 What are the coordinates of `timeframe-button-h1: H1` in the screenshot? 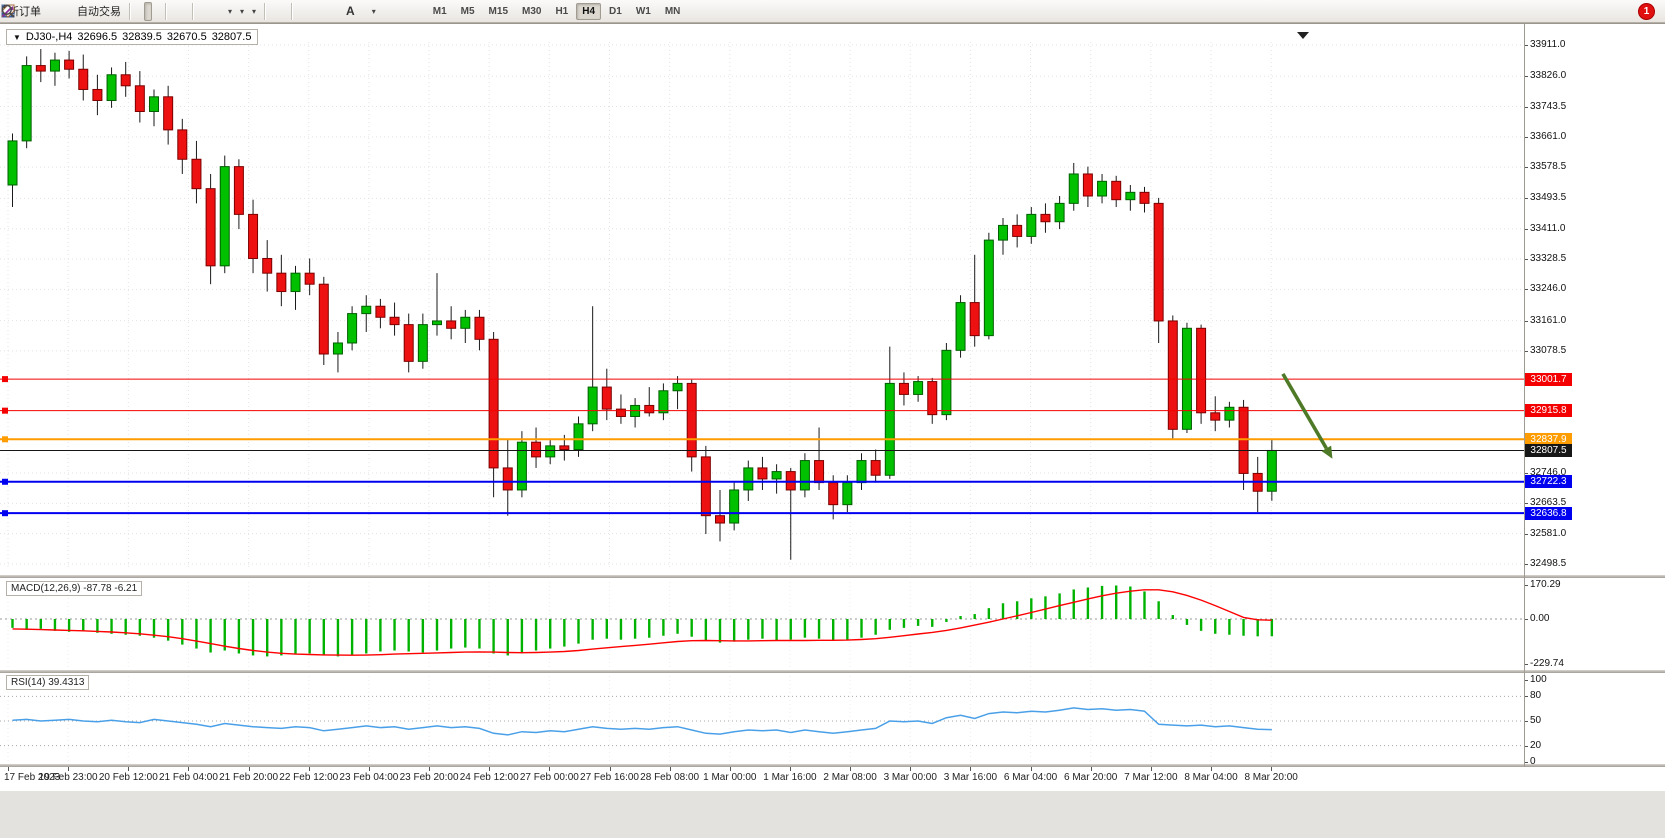 It's located at (562, 11).